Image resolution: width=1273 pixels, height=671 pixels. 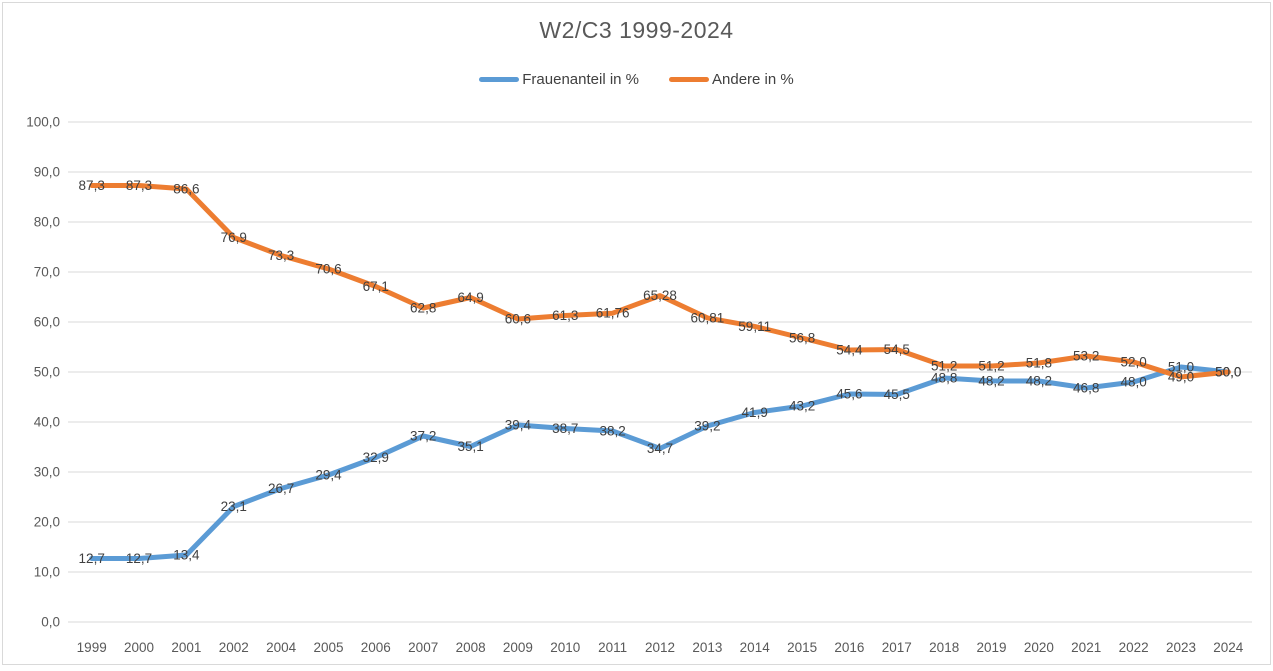 I want to click on x-axis-tick-label: 2021, so click(x=1086, y=647).